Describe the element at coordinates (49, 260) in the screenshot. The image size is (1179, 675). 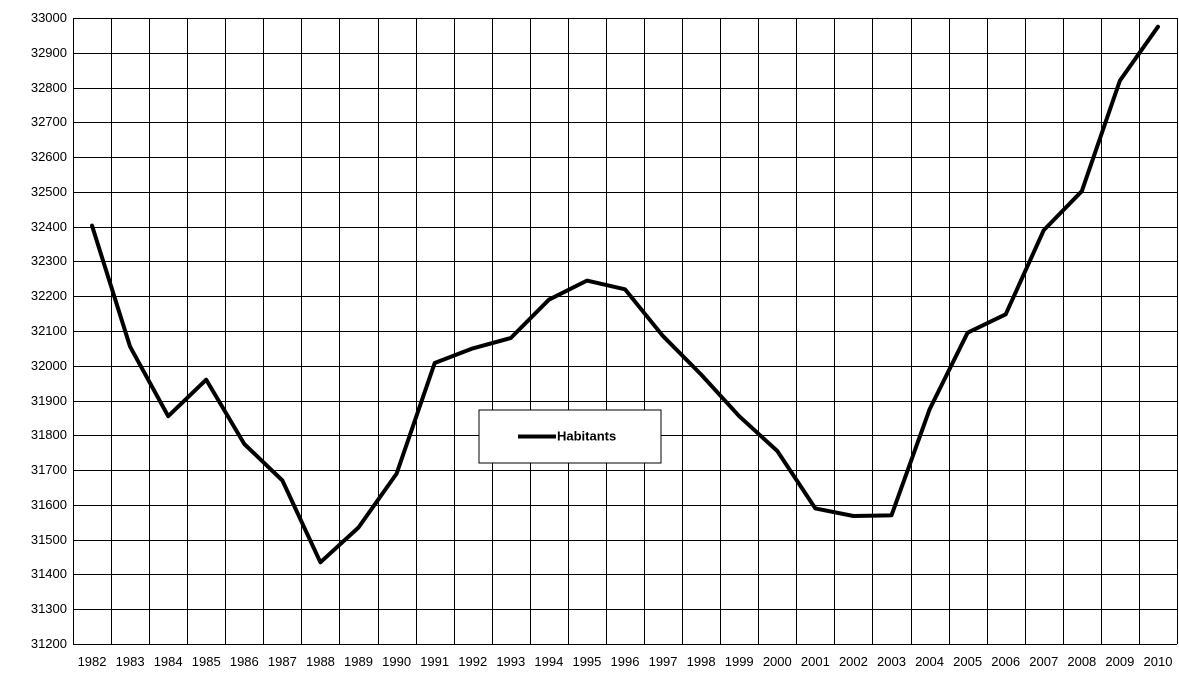
I see `y-tick-label: 32300` at that location.